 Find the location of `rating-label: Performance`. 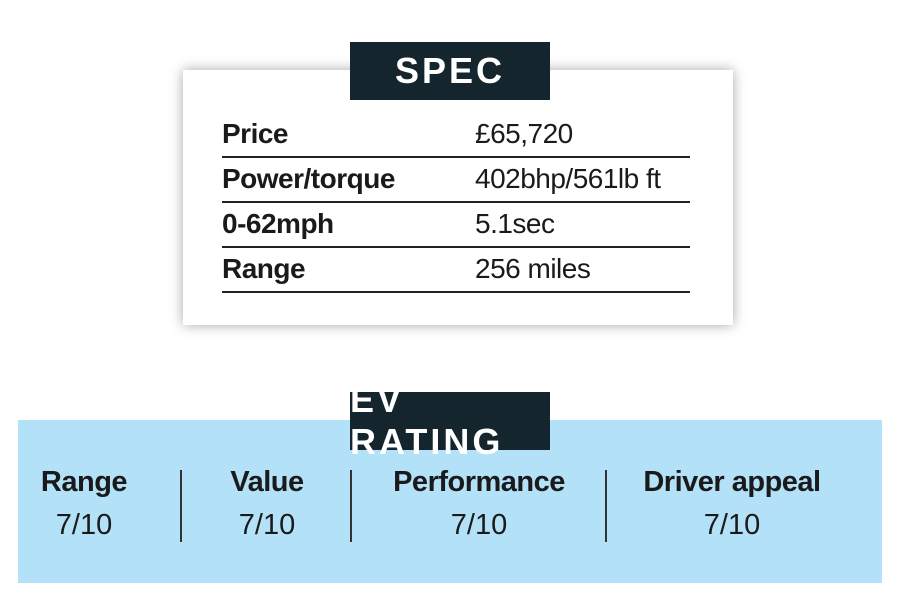

rating-label: Performance is located at coordinates (479, 482).